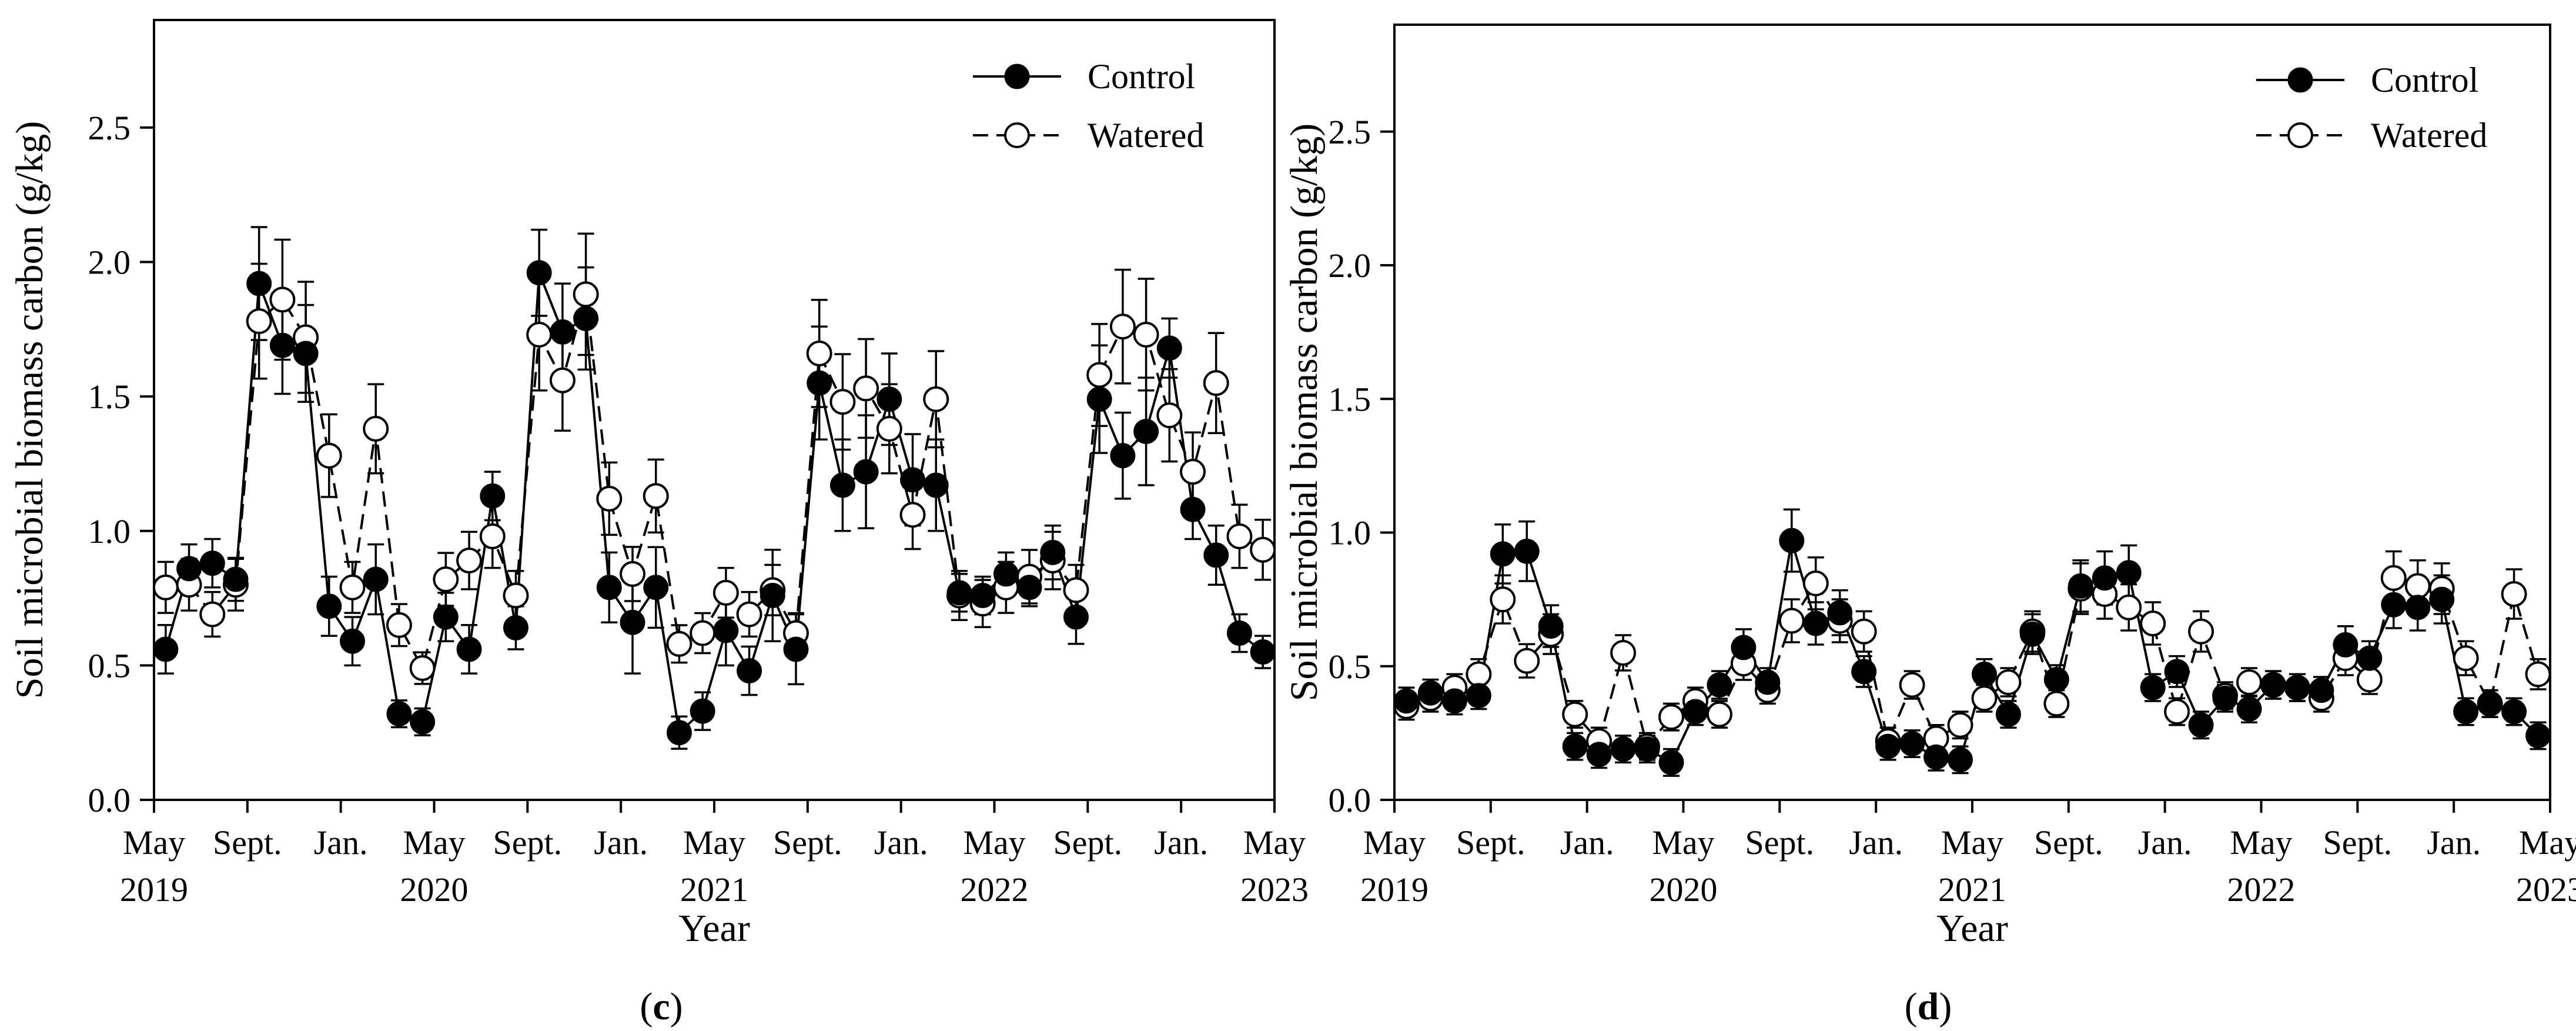 Image resolution: width=2576 pixels, height=1031 pixels. Describe the element at coordinates (661, 1006) in the screenshot. I see `panel-label: (c)` at that location.